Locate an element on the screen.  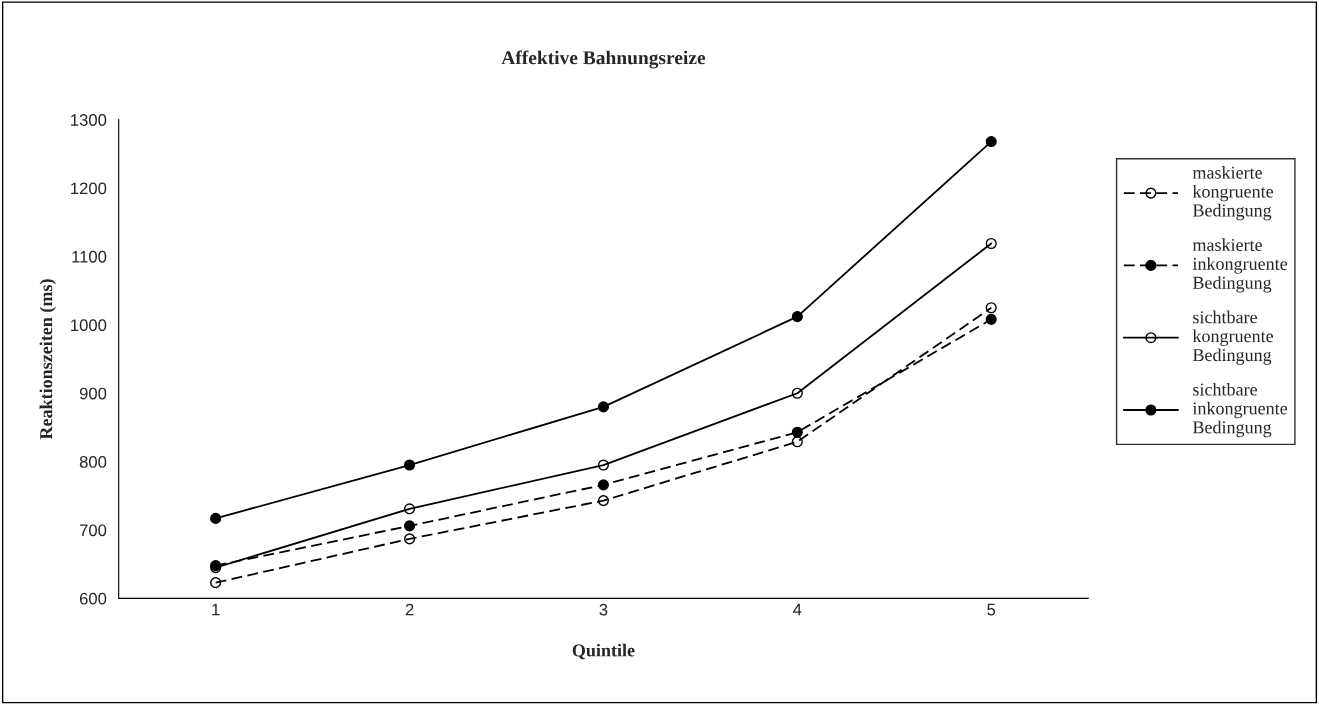
legend-label: maskierte kongruente Bedingung is located at coordinates (1233, 193).